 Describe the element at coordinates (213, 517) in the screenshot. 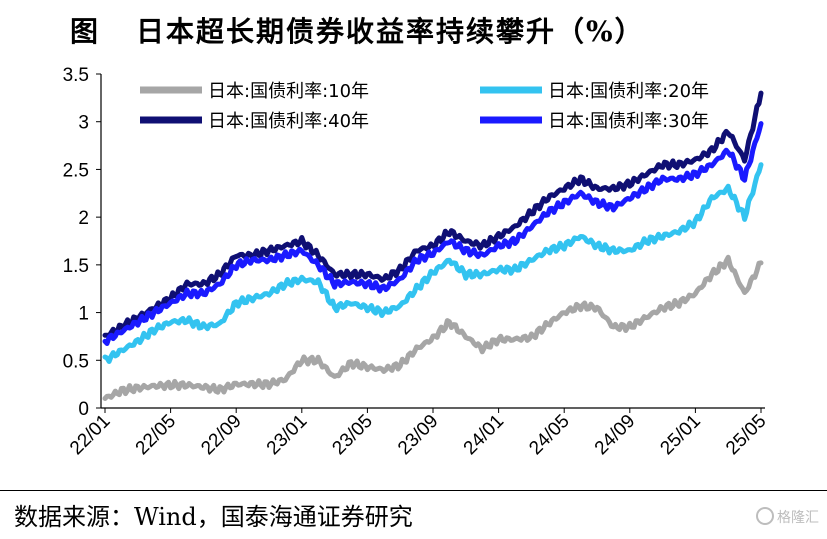

I see `source-note: 数据来源：Wind，国泰海通证券研究` at that location.